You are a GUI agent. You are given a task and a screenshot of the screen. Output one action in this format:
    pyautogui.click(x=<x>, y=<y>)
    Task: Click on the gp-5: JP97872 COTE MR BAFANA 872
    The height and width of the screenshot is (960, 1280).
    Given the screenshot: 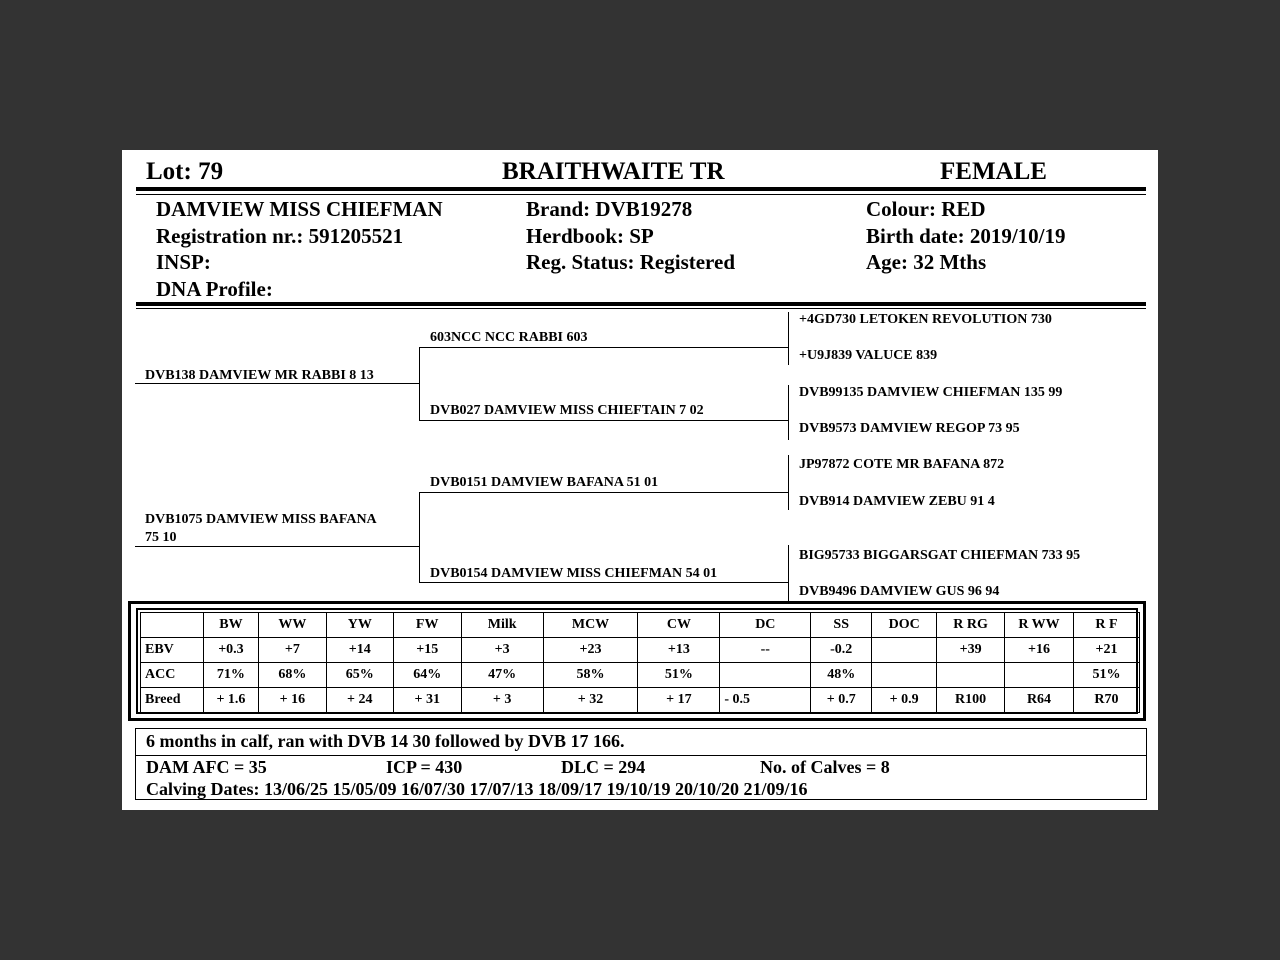 What is the action you would take?
    pyautogui.click(x=902, y=464)
    